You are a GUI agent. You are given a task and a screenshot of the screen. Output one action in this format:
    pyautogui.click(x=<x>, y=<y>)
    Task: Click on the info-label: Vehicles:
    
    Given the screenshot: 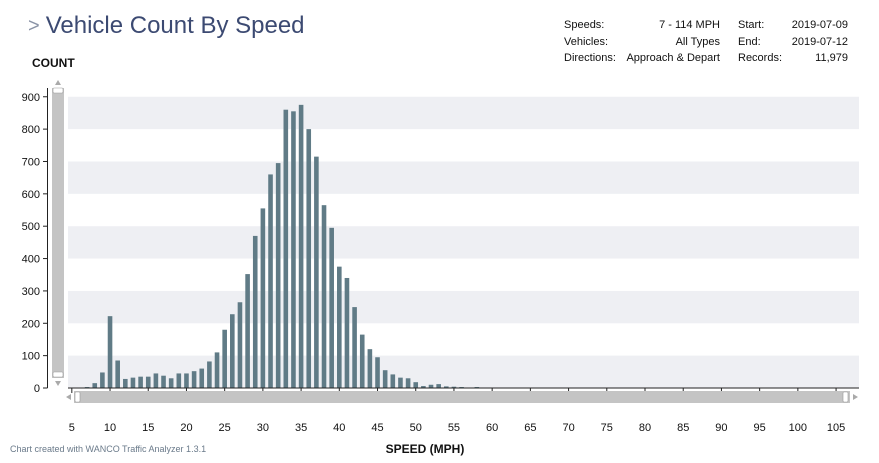 What is the action you would take?
    pyautogui.click(x=586, y=41)
    